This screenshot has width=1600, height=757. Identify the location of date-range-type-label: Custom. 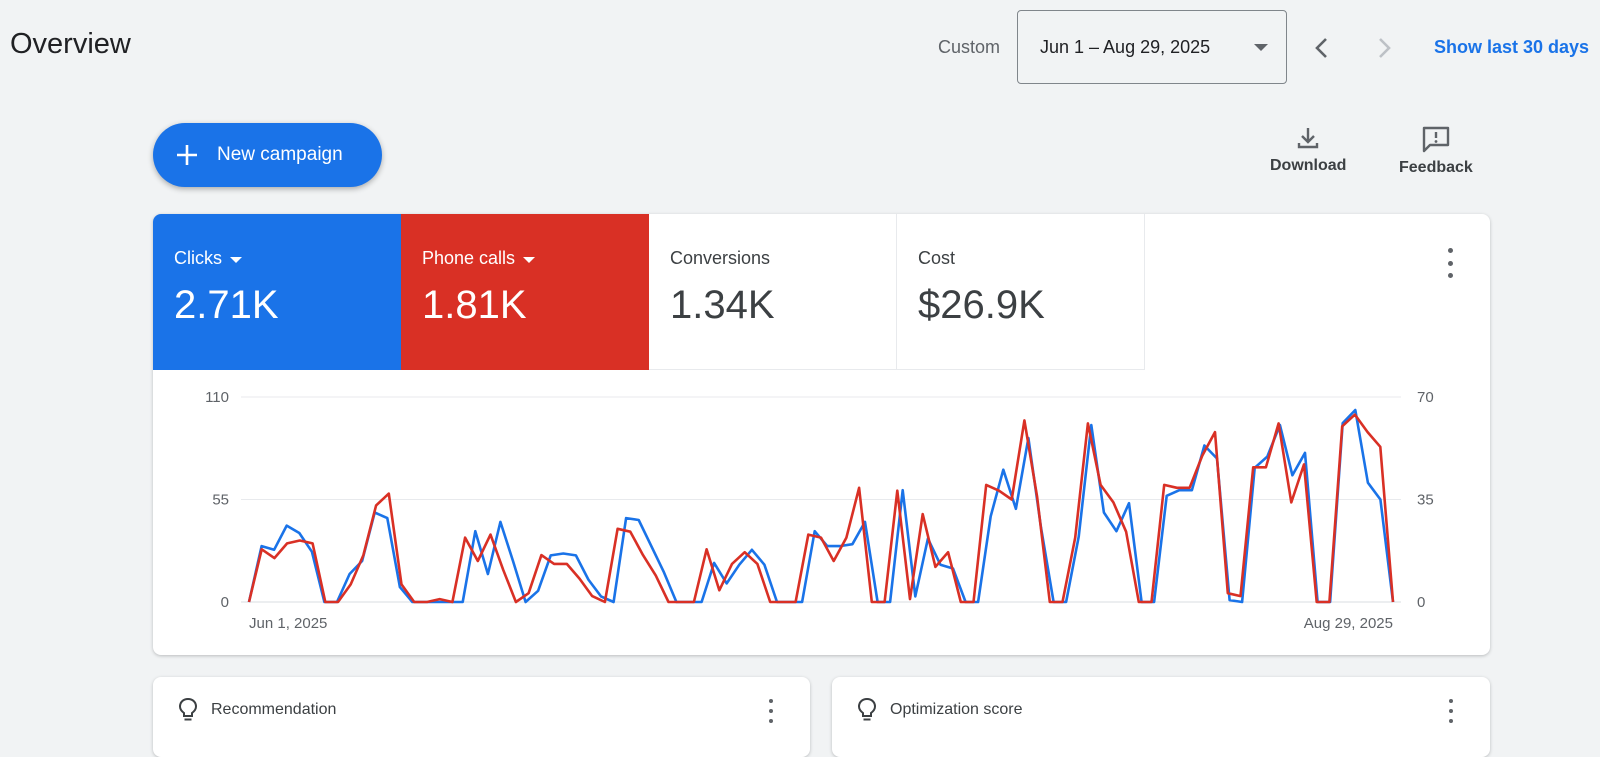
(969, 47).